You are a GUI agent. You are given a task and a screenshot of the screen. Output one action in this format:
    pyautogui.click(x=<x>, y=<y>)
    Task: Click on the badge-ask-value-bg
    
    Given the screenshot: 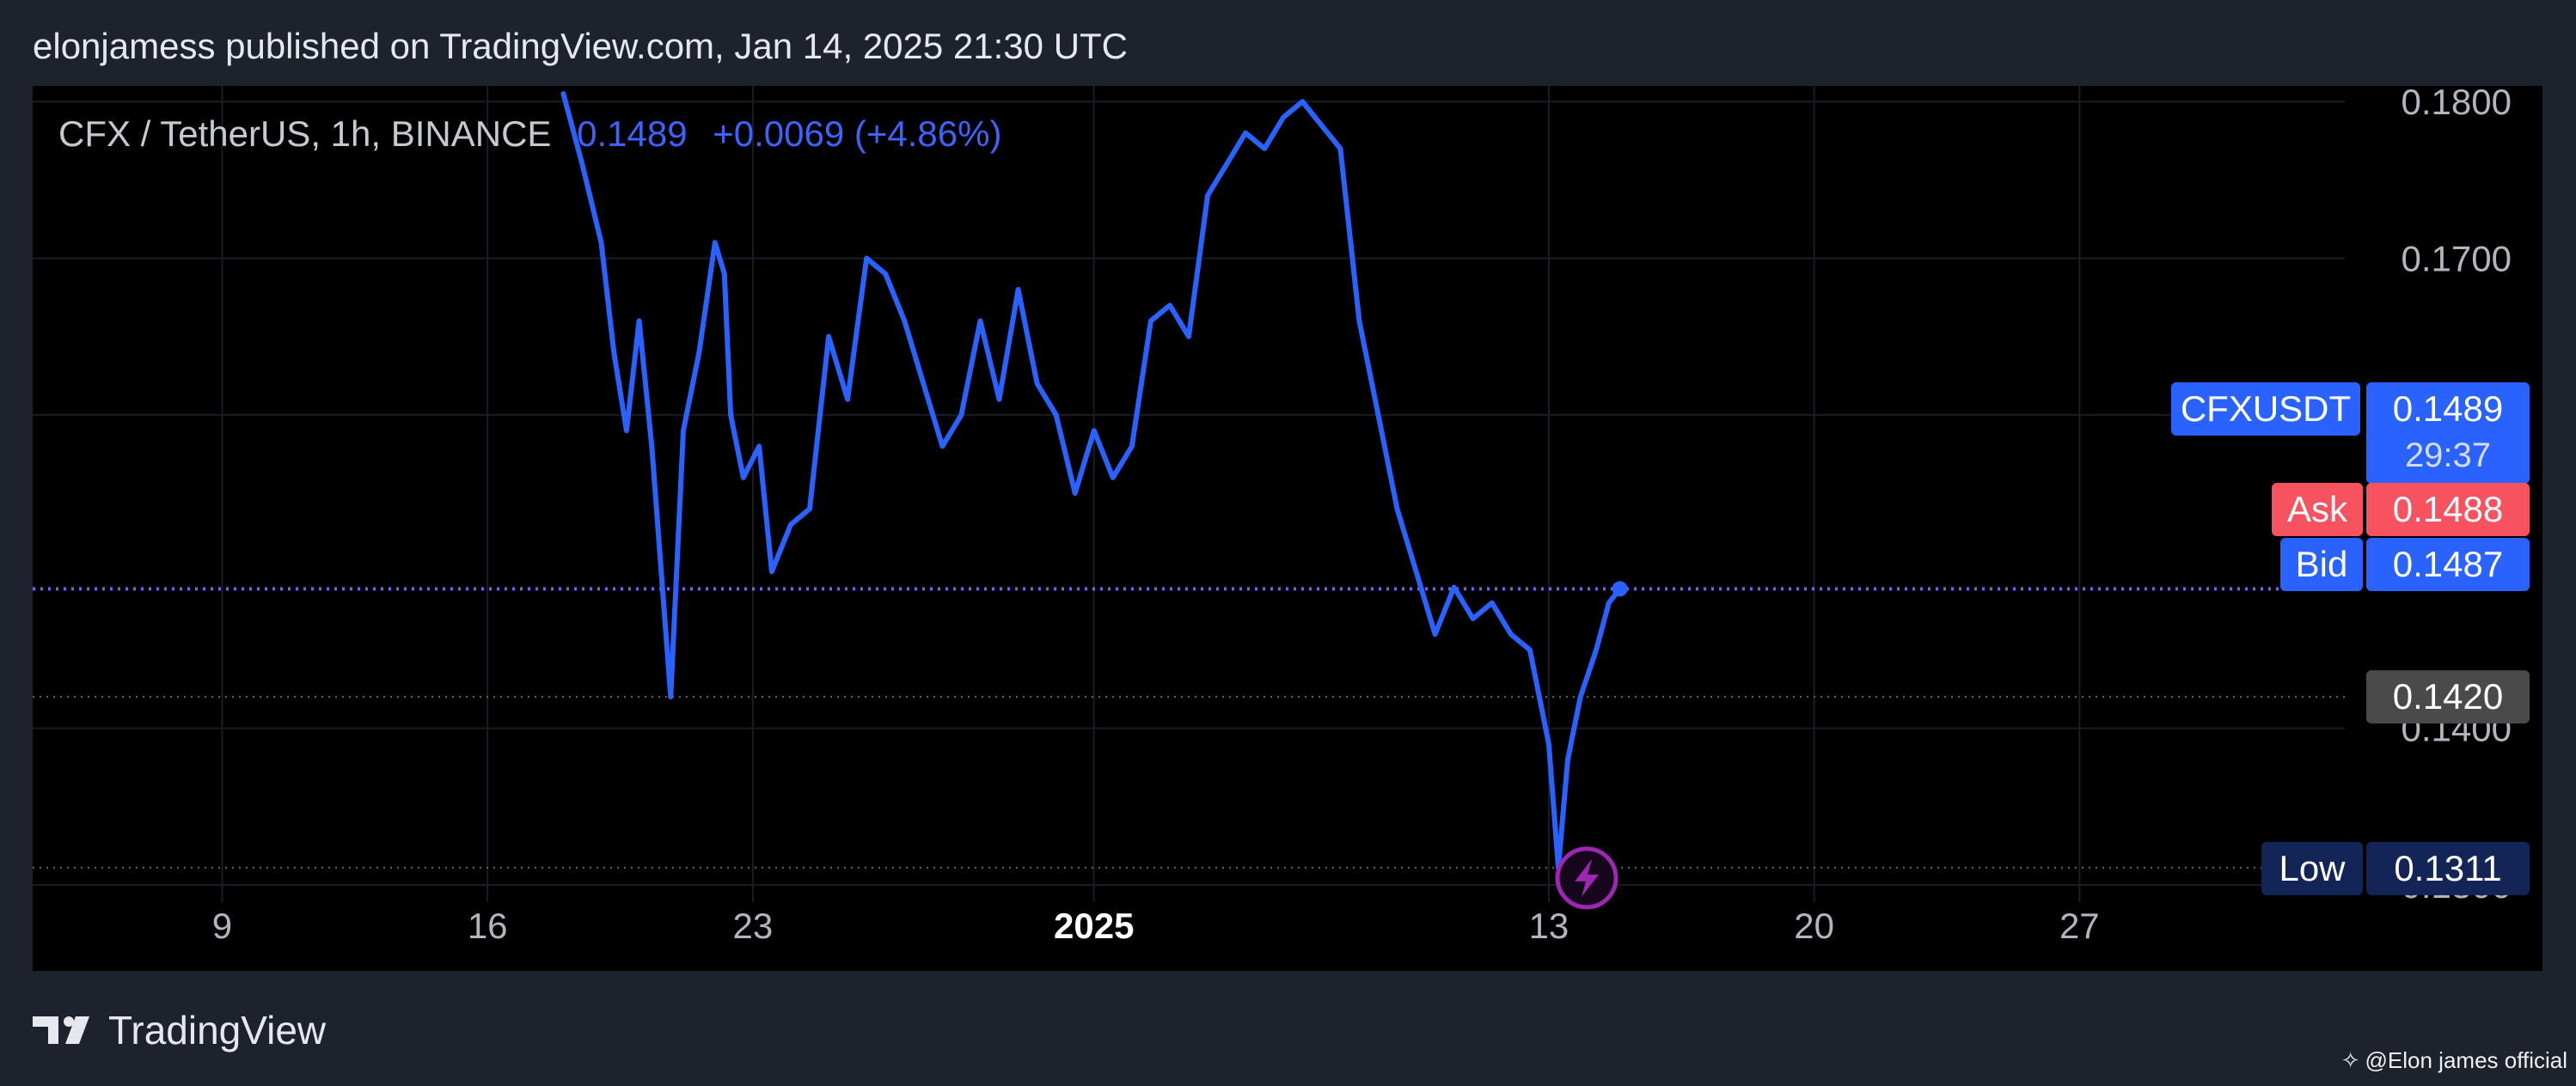 What is the action you would take?
    pyautogui.click(x=2448, y=509)
    